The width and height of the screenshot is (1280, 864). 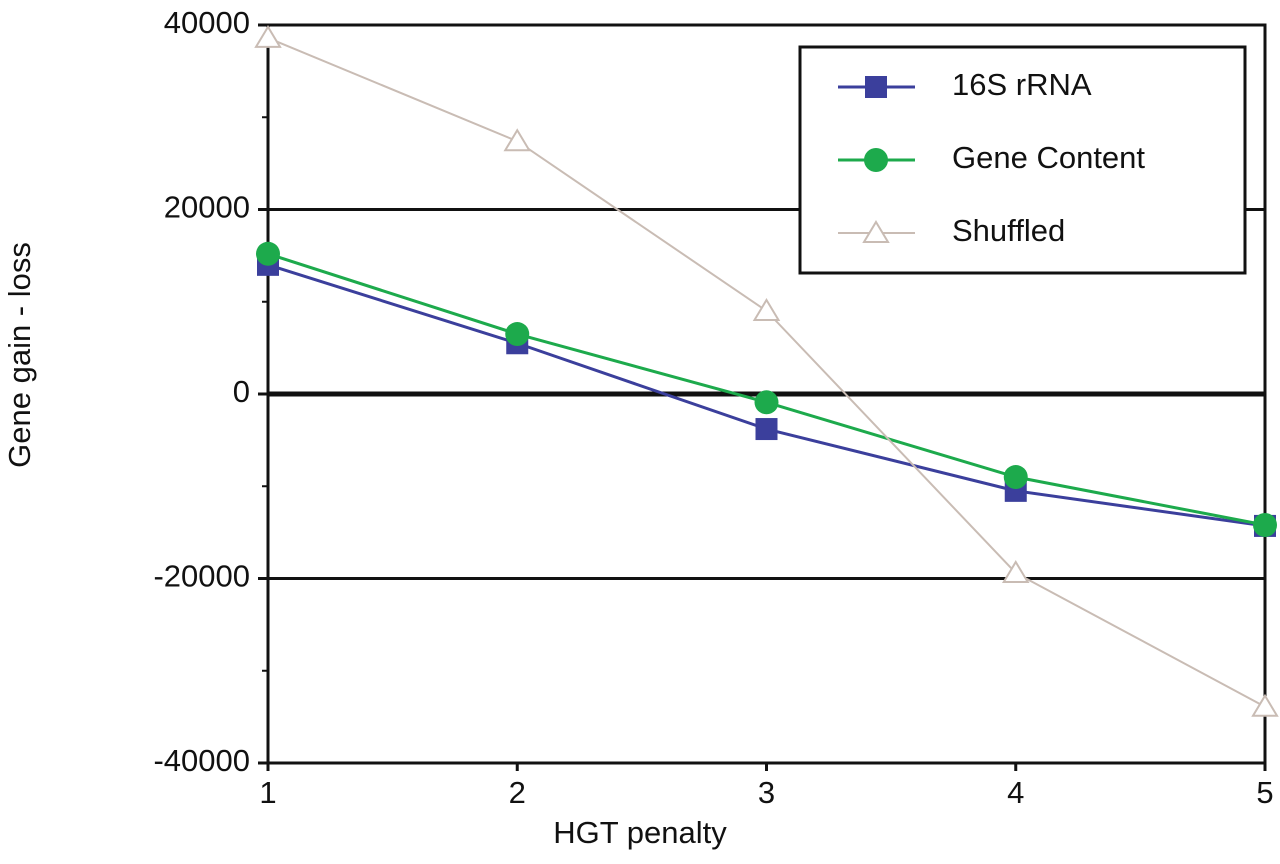 I want to click on y-tick-label: -40000, so click(x=201, y=760).